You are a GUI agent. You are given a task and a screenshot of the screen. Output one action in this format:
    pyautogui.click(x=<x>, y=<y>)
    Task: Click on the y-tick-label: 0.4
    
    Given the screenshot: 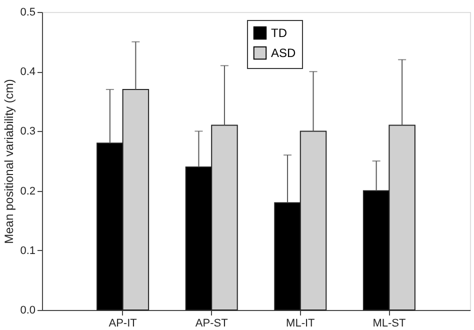 What is the action you would take?
    pyautogui.click(x=28, y=72)
    